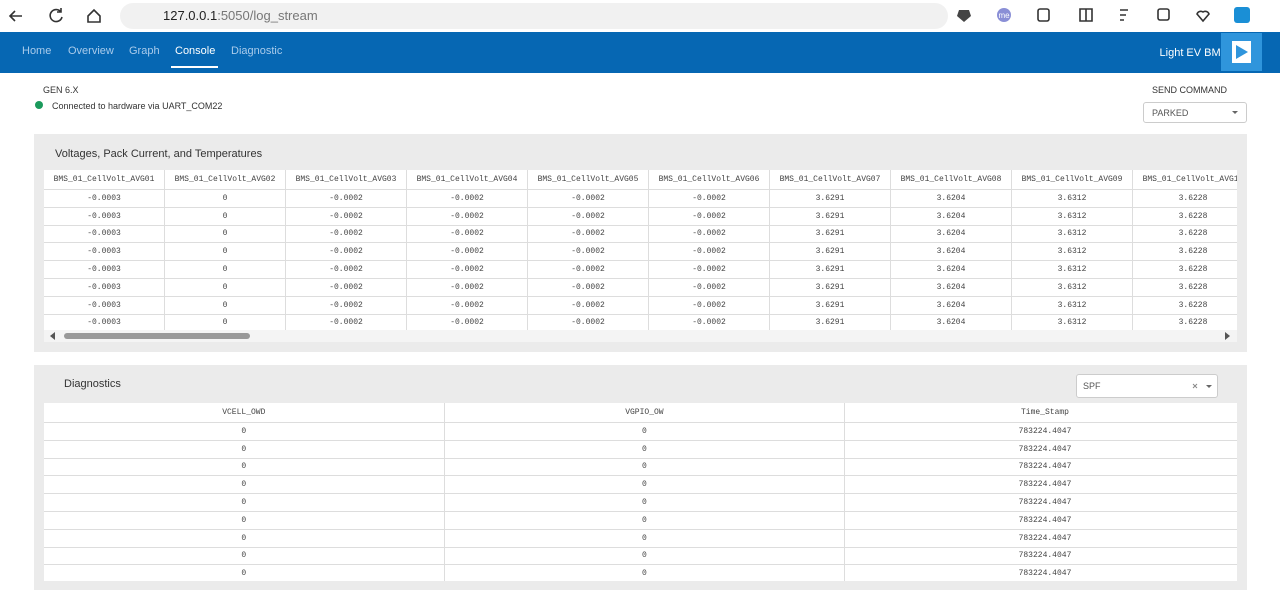 The height and width of the screenshot is (602, 1280). I want to click on nav-link-active: Console, so click(195, 51).